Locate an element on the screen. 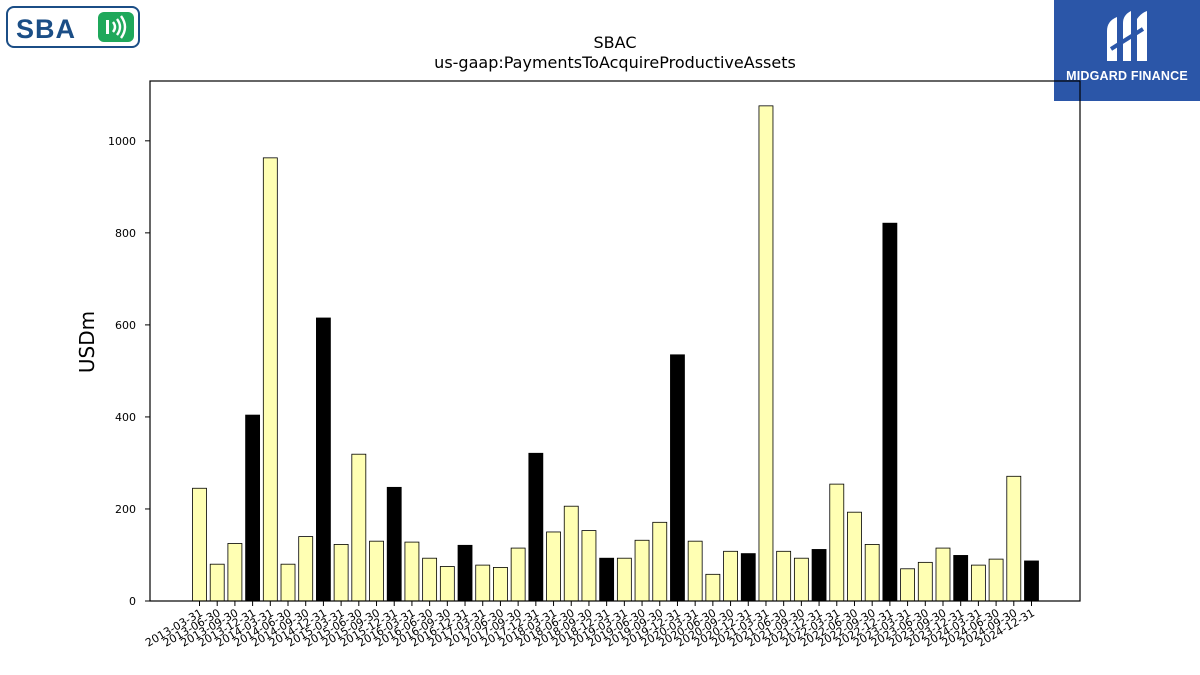 The width and height of the screenshot is (1200, 675). midgard-mark-icon is located at coordinates (1127, 36).